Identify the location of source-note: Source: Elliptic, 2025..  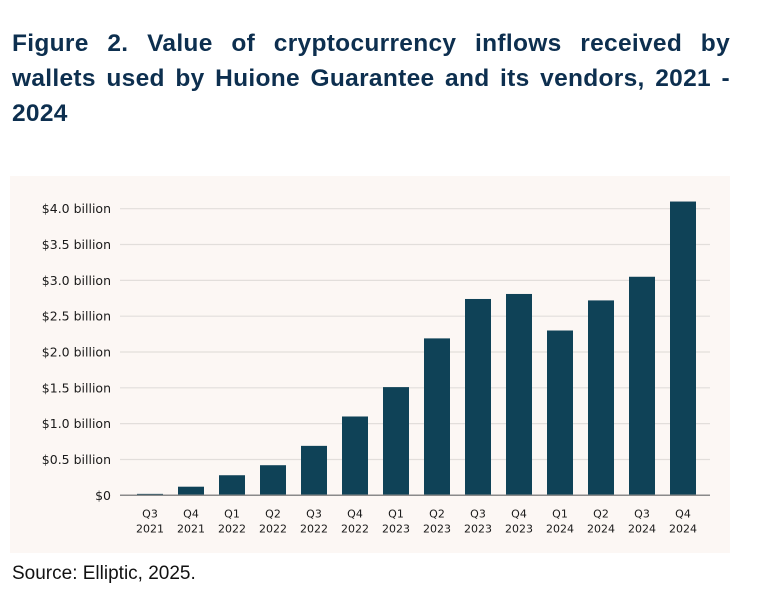
(104, 573).